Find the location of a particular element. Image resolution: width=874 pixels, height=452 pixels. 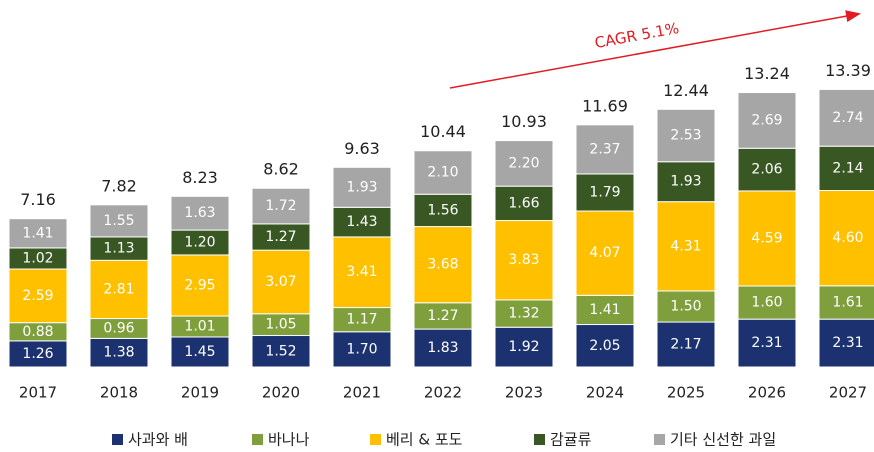

value-label: 1.32 is located at coordinates (523, 314).